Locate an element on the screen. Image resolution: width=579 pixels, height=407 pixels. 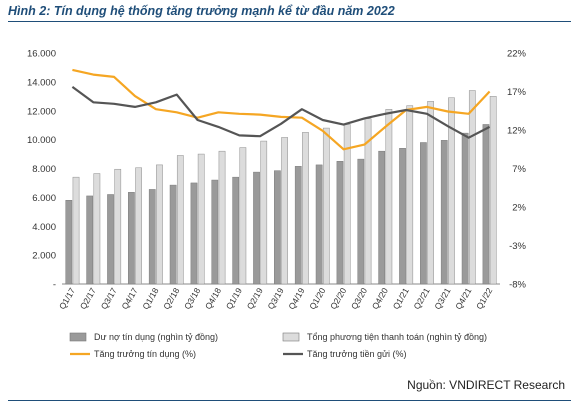
deposit-growth-line is located at coordinates (281, 112).